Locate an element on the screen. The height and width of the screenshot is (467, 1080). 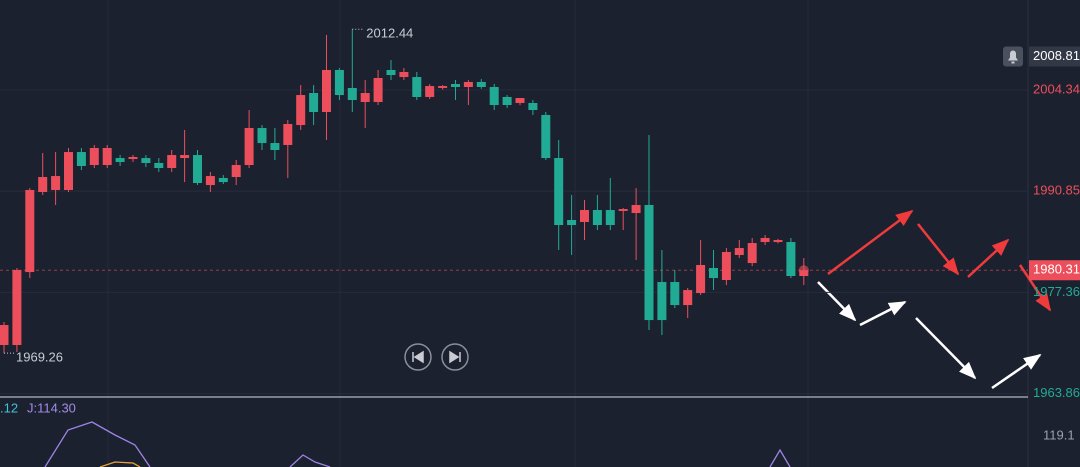
y-tick-label: 1990.85 is located at coordinates (1056, 190).